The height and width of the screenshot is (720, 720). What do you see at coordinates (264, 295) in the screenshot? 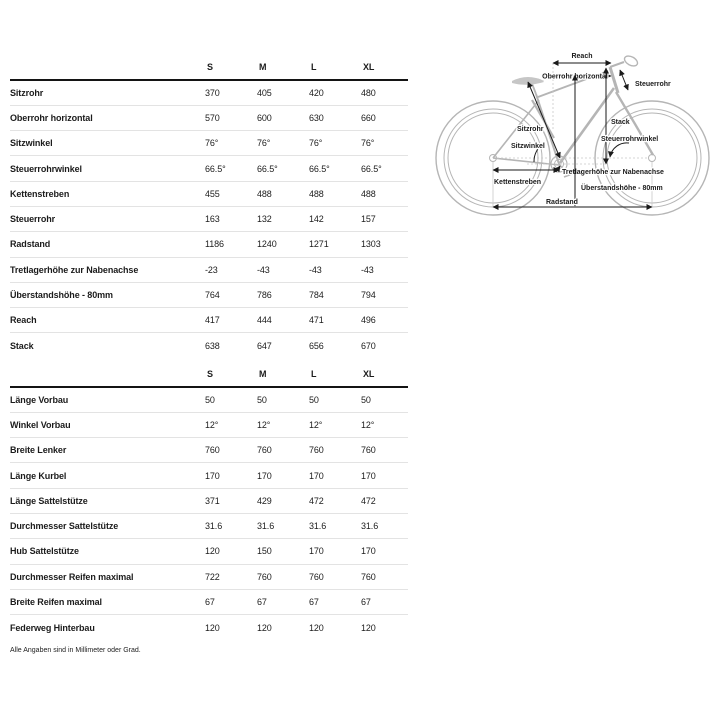
I see `cell-value: 786` at bounding box center [264, 295].